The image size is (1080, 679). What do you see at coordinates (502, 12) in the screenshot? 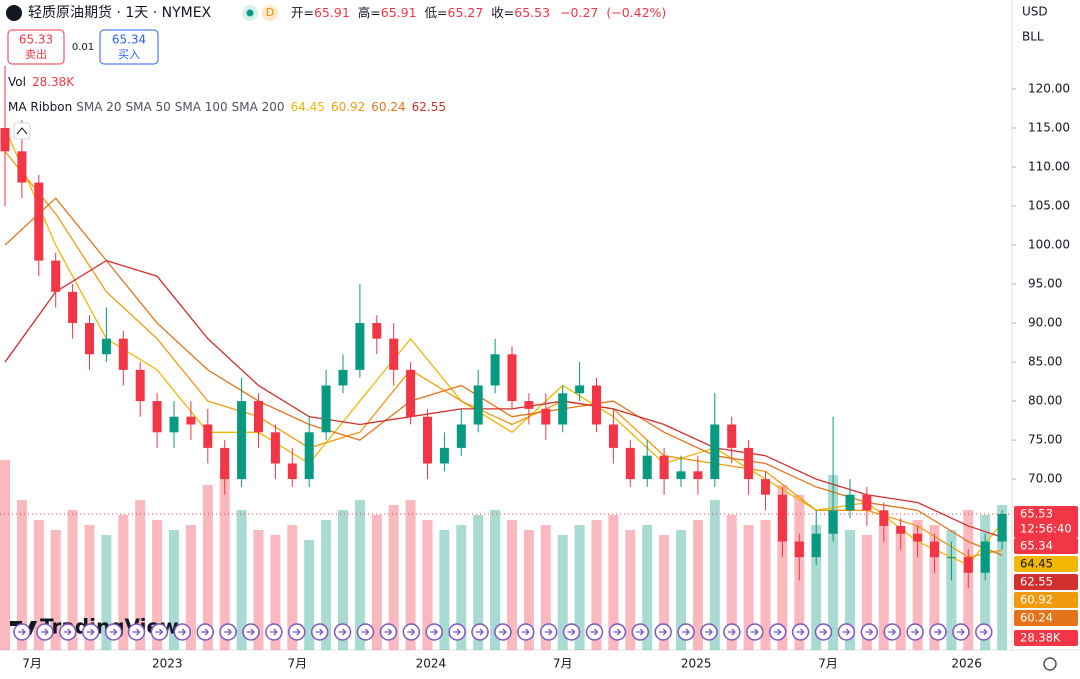
I see `c-label: 收=` at bounding box center [502, 12].